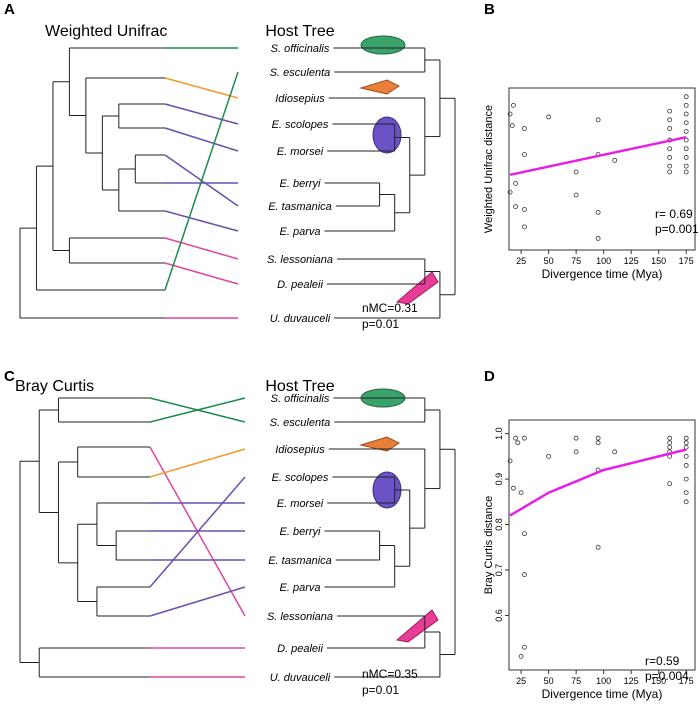  Describe the element at coordinates (686, 261) in the screenshot. I see `x-tick-label: 175` at that location.